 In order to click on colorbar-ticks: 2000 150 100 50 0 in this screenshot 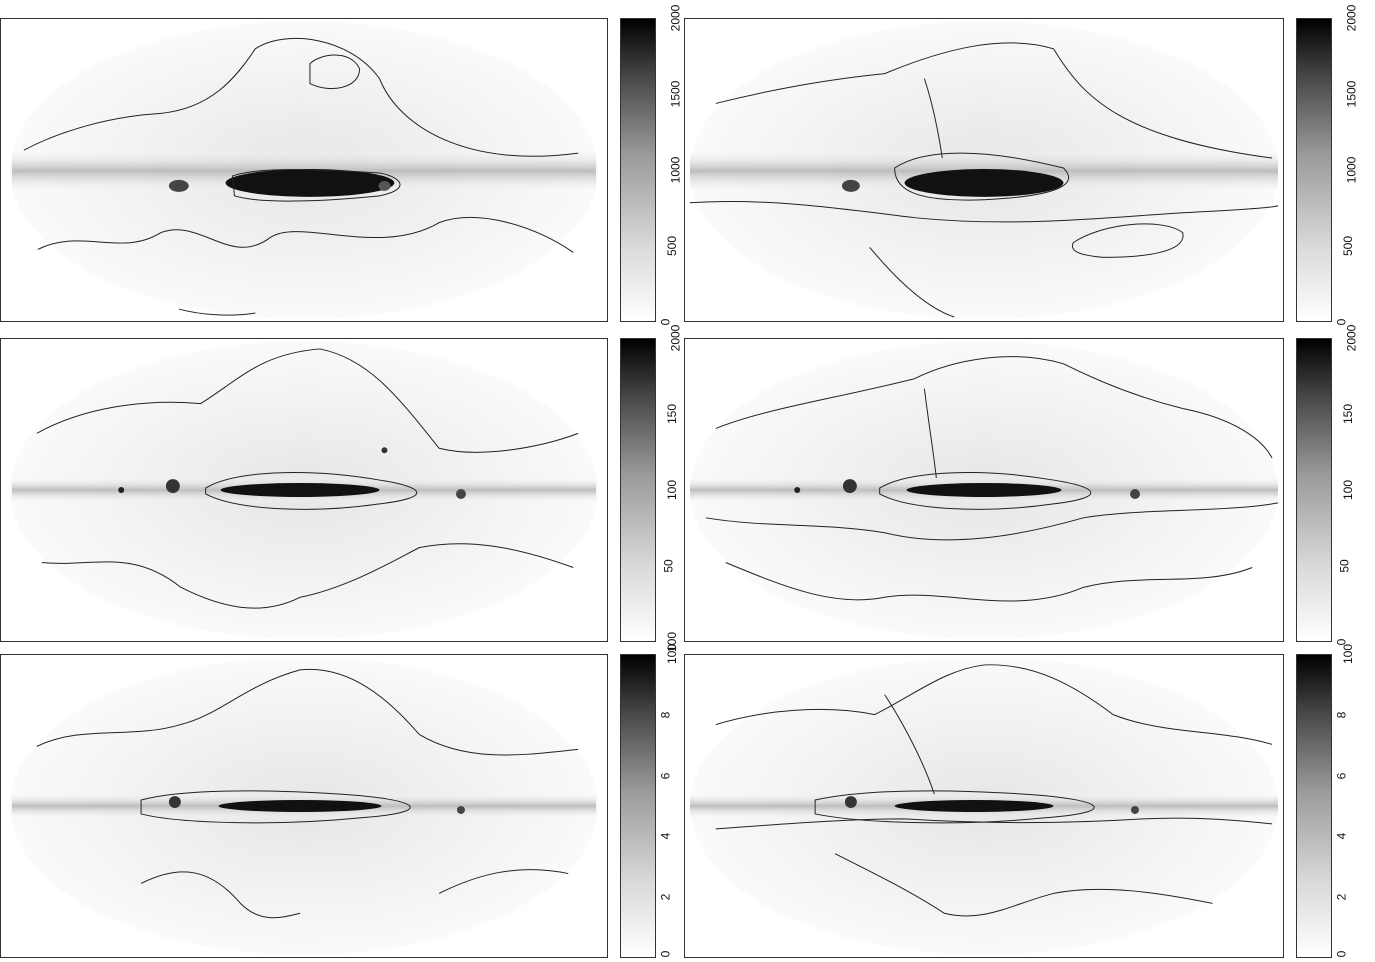, I will do `click(1346, 485)`.